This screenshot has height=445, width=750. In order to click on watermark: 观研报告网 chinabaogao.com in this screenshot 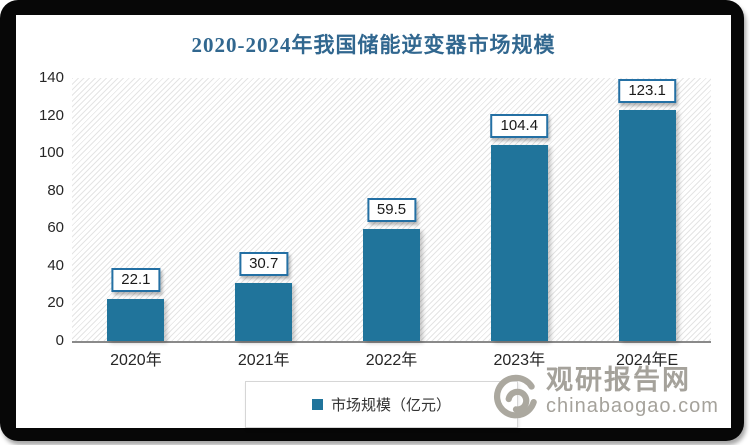, I will do `click(604, 393)`.